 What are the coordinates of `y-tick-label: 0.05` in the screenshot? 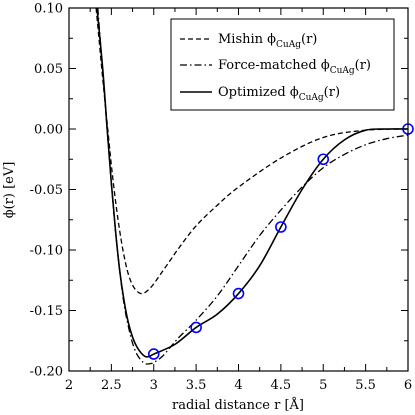 It's located at (48, 69).